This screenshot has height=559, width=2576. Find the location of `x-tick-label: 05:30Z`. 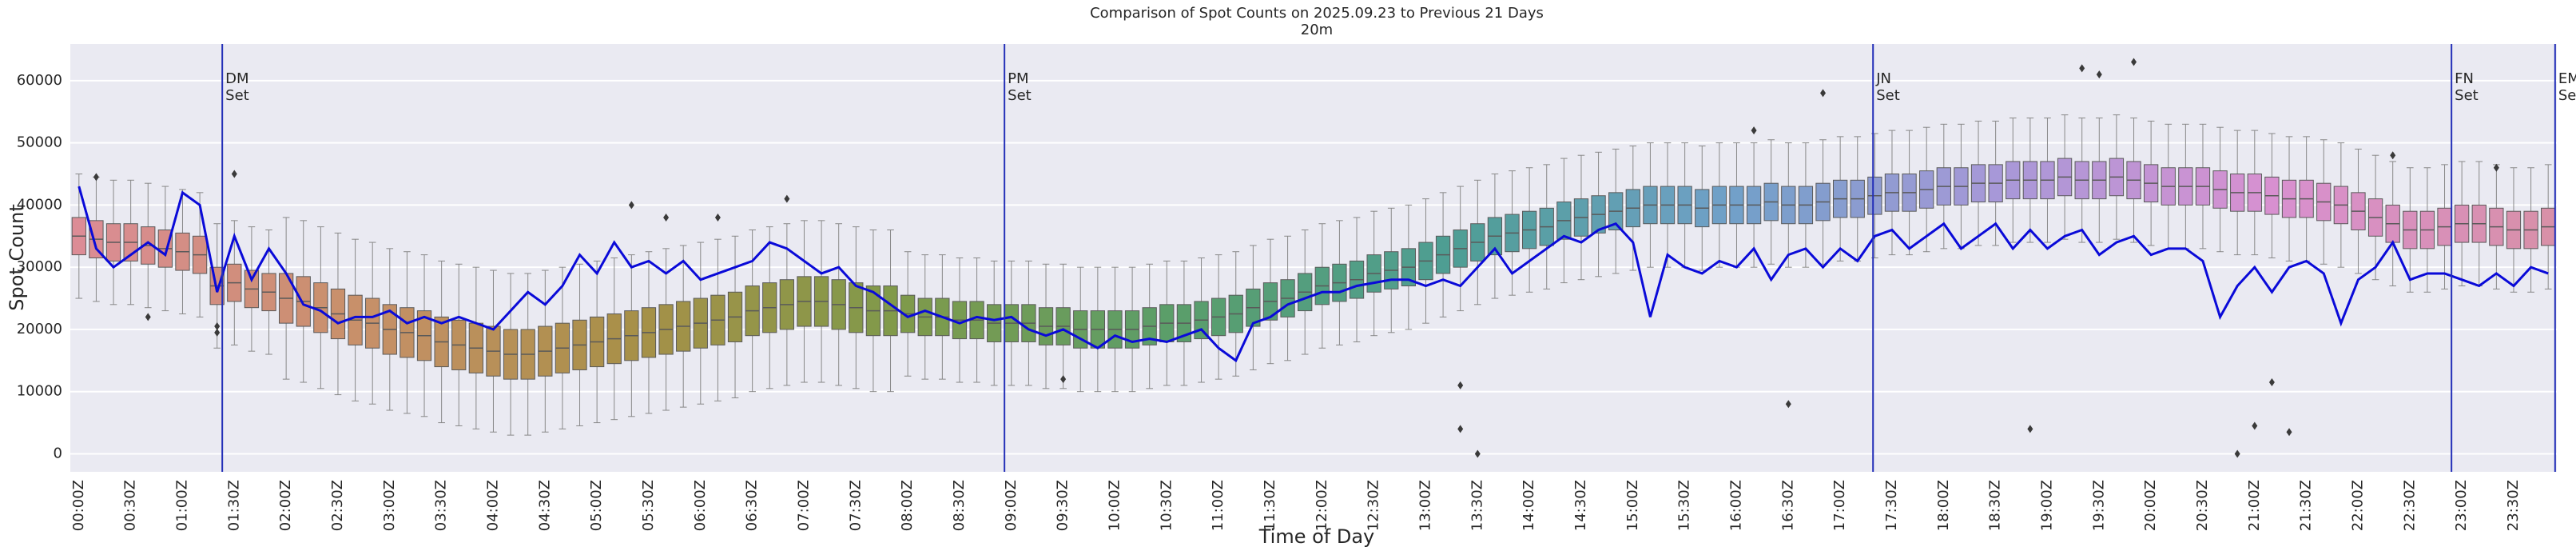

x-tick-label: 05:30Z is located at coordinates (648, 506).